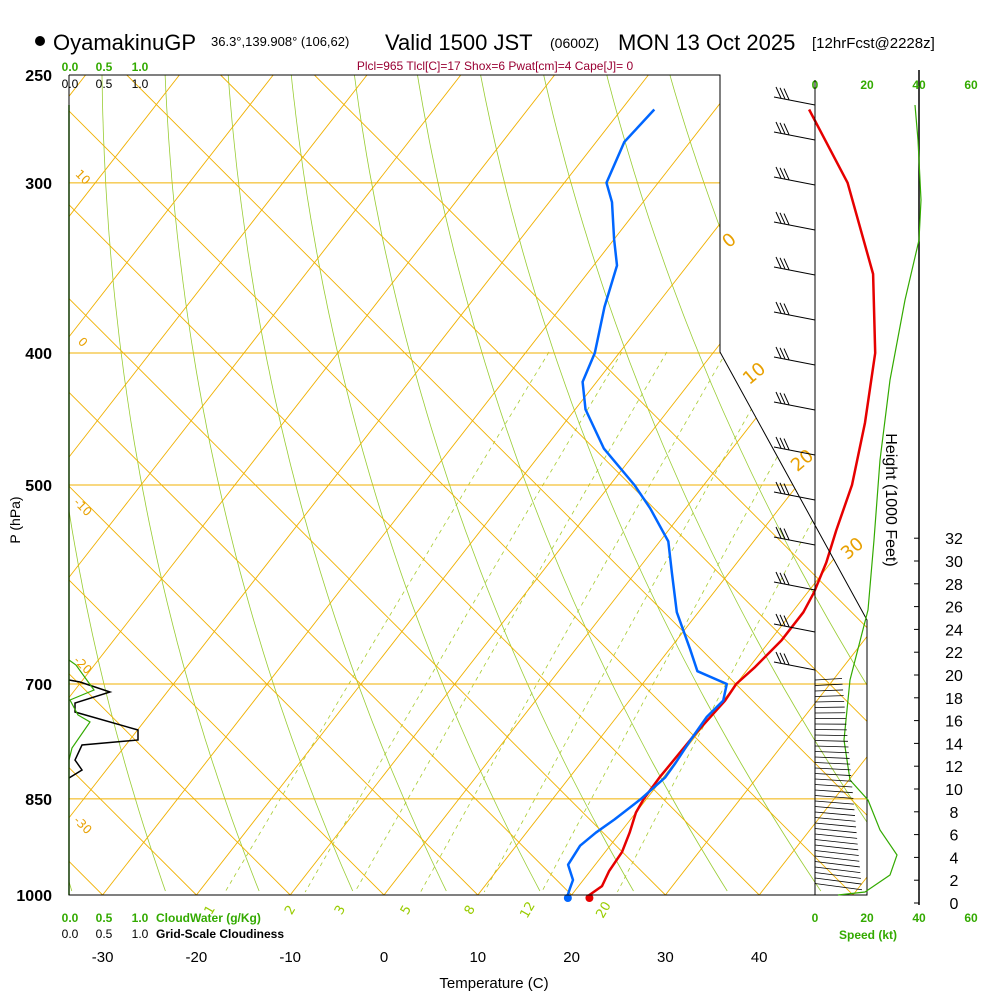 The image size is (1000, 1000). Describe the element at coordinates (971, 918) in the screenshot. I see `speed-tick-bottom: 60` at that location.